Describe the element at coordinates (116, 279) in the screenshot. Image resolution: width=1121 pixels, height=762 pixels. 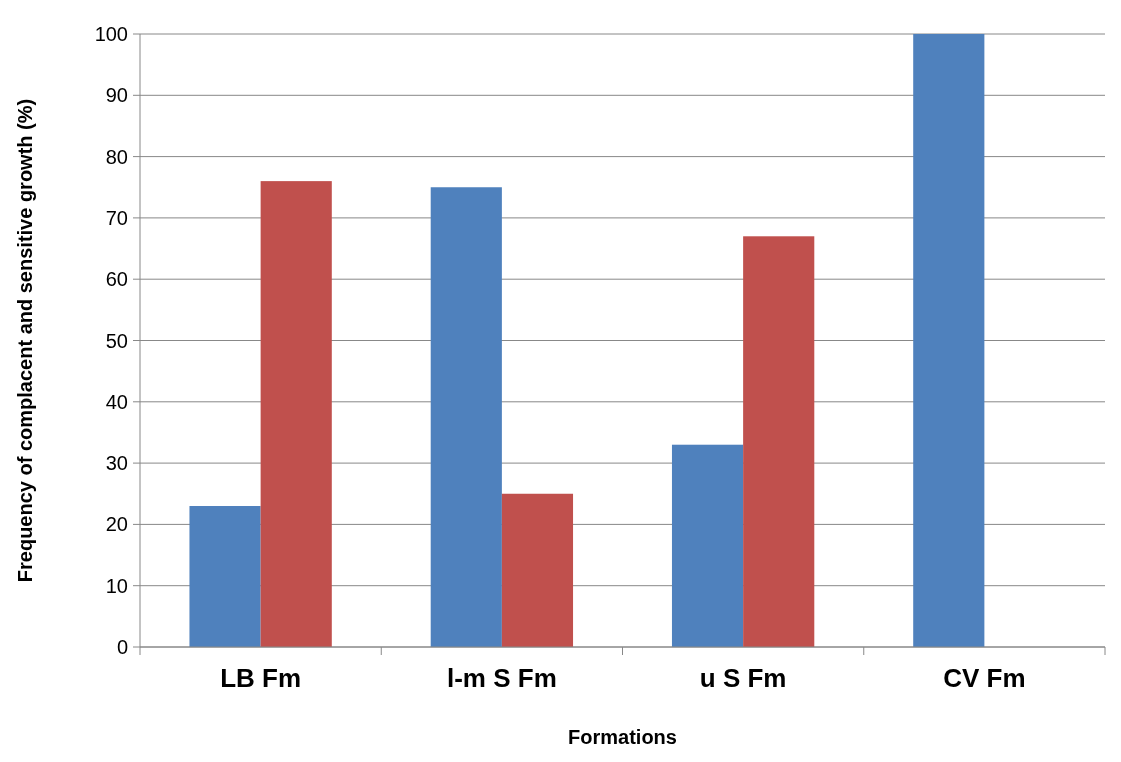
I see `y-tick-label: 60` at that location.